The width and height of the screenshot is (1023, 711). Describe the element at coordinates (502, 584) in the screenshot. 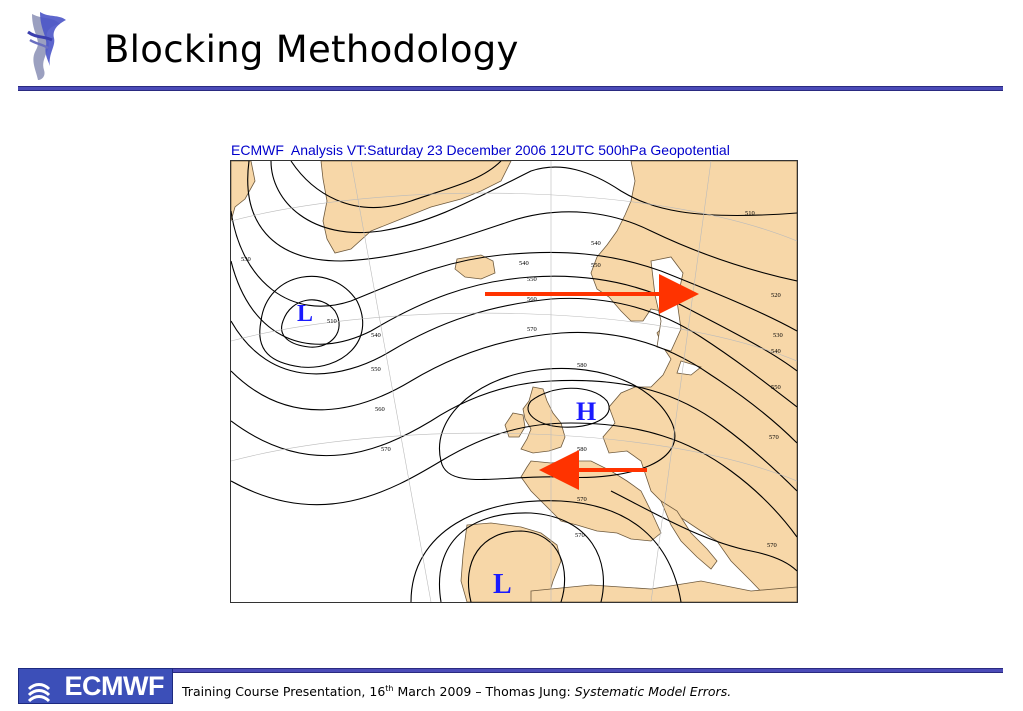

I see `low-pressure-label-bottom: L` at that location.